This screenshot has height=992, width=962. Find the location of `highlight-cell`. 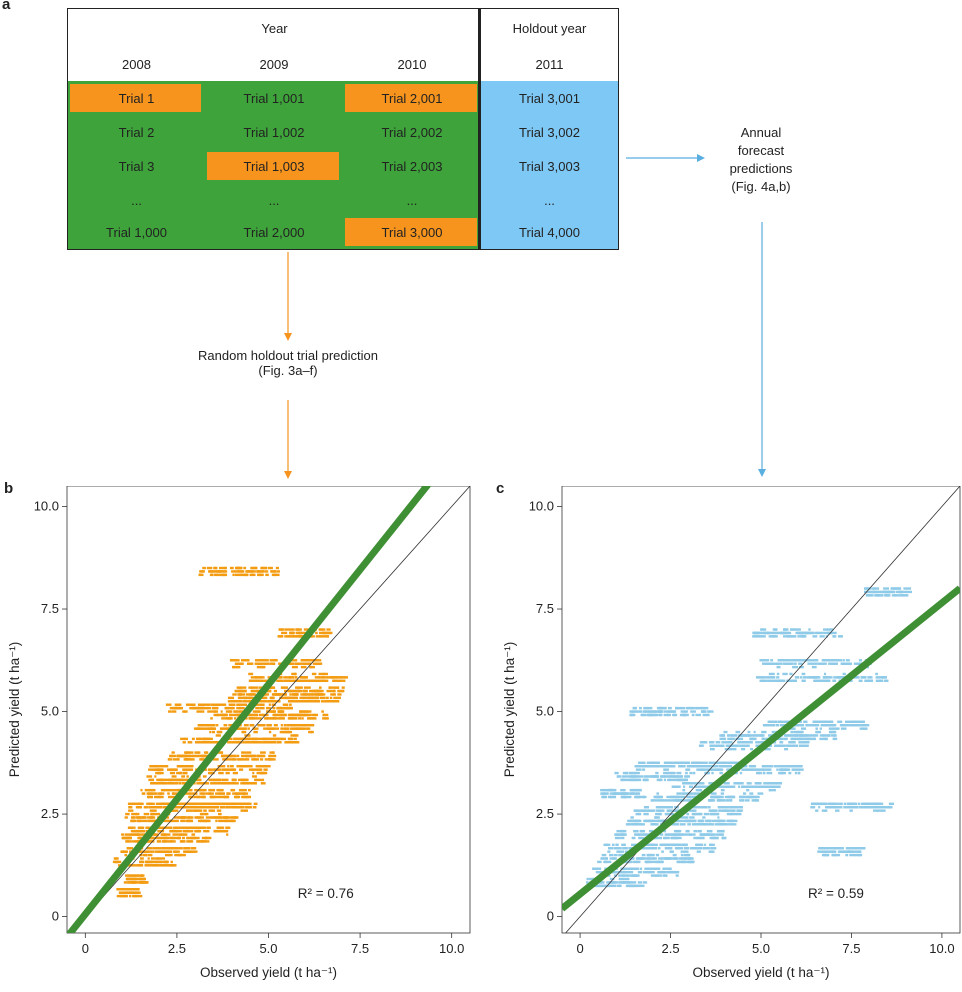

highlight-cell is located at coordinates (411, 98).